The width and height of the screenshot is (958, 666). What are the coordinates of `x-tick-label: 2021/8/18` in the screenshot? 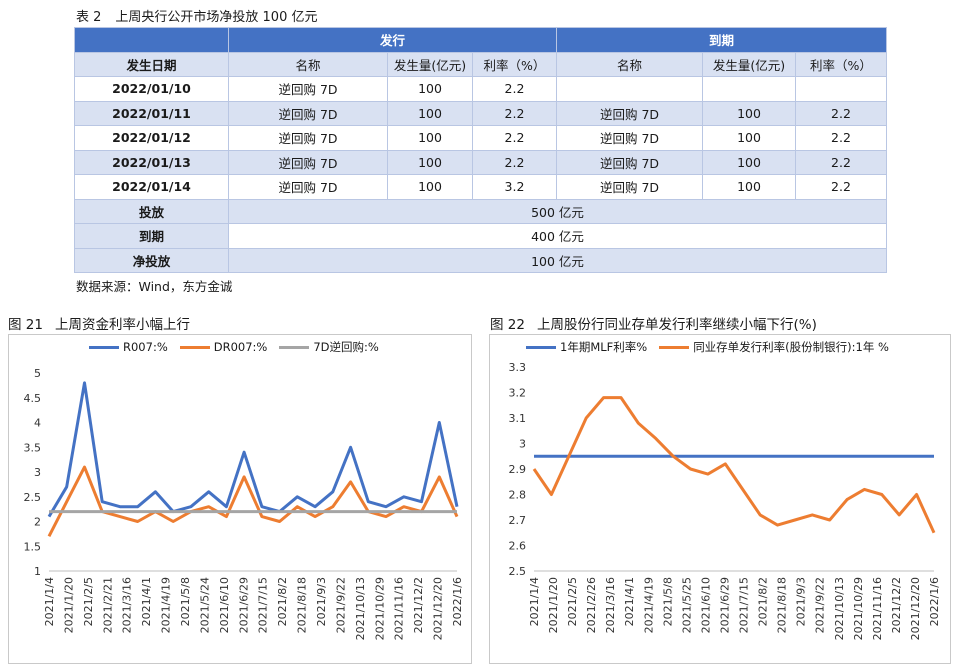 It's located at (302, 605).